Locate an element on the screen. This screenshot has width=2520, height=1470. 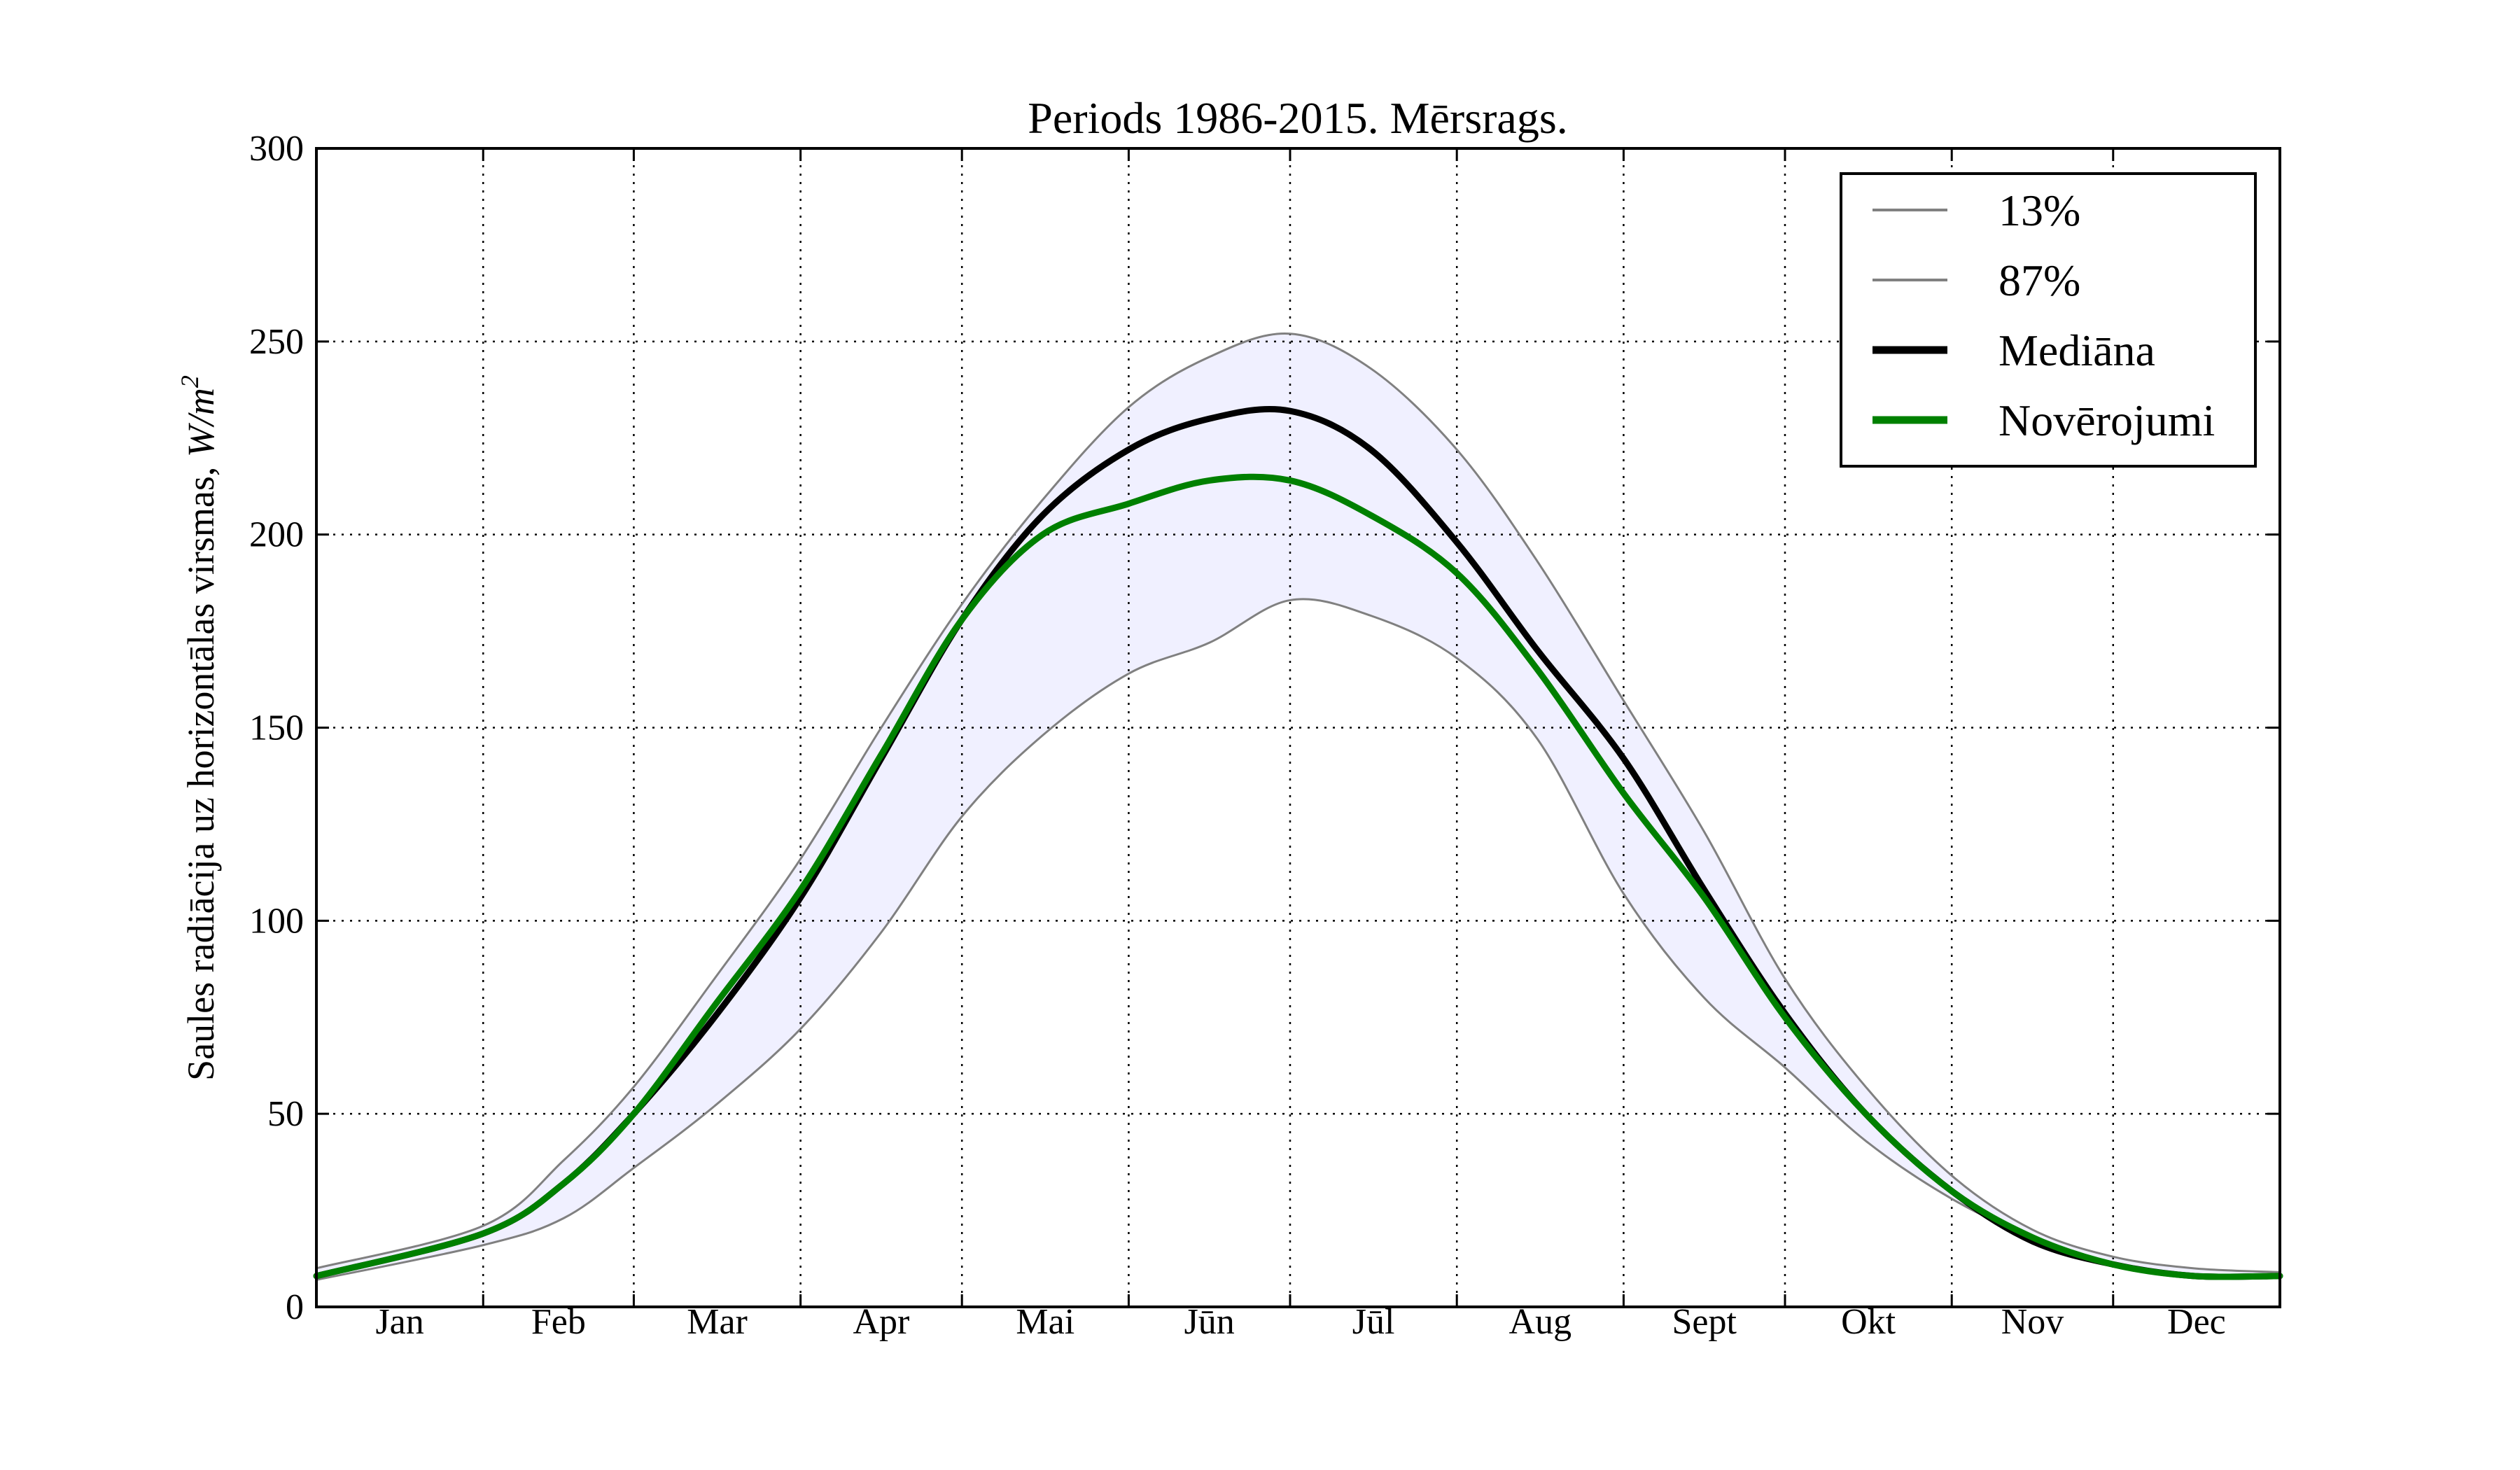
x-tick-label: Jūn is located at coordinates (1209, 1322).